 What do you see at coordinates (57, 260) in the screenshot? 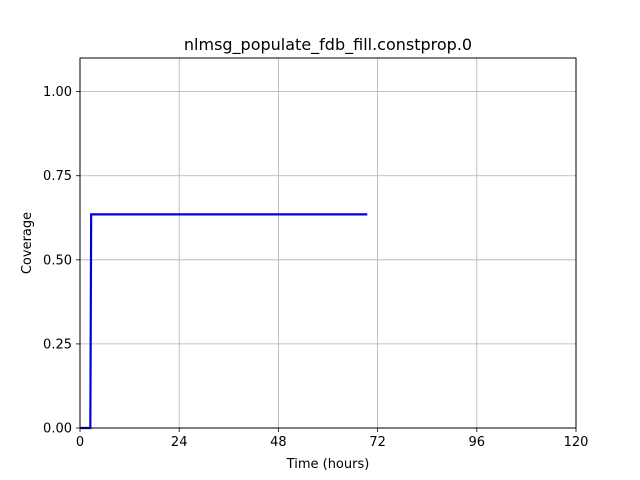
I see `y-tick-label: 0.50` at bounding box center [57, 260].